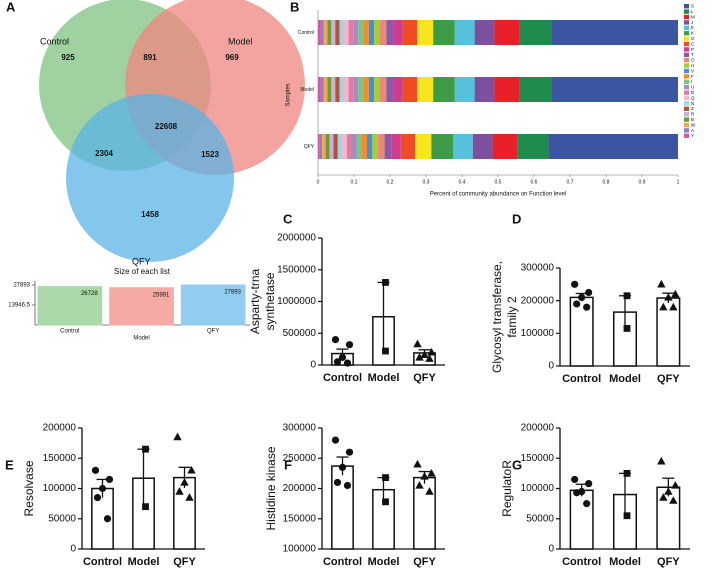 The width and height of the screenshot is (724, 573). Describe the element at coordinates (497, 317) in the screenshot. I see `y-axis-label: Glycosyl transferase,` at that location.